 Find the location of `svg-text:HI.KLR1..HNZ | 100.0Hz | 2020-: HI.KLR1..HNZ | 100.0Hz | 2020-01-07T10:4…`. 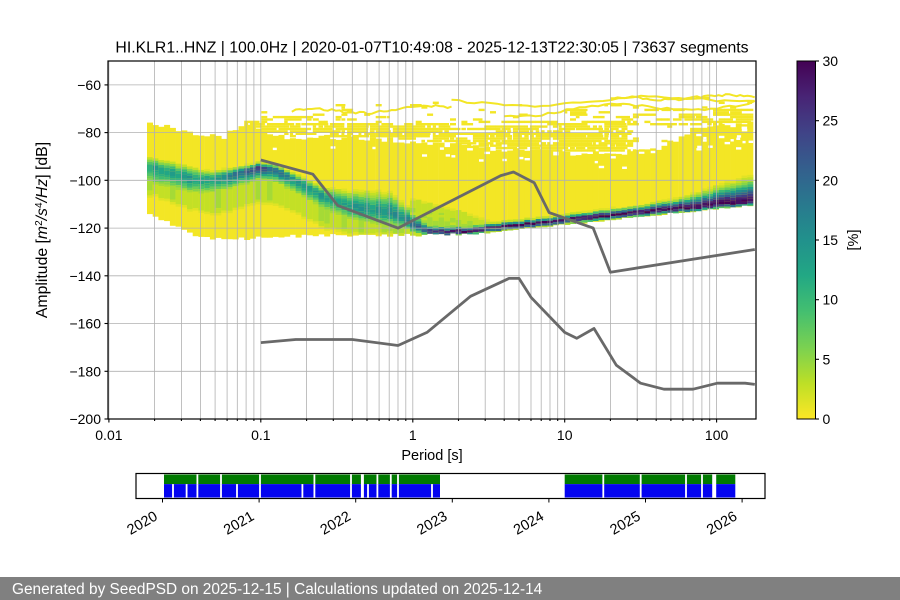

svg-text:HI.KLR1..HNZ | 100.0Hz | 2020-: HI.KLR1..HNZ | 100.0Hz | 2020-01-07T10:4… is located at coordinates (431, 48).